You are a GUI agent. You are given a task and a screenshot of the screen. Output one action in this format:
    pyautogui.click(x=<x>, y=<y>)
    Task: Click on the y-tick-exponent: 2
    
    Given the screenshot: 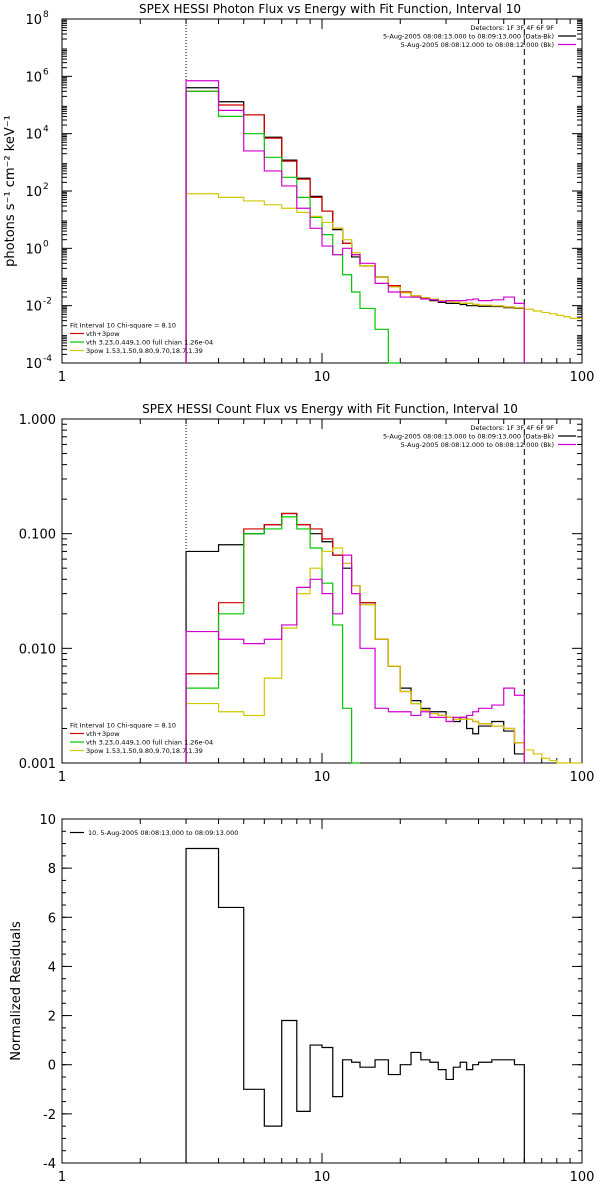 What is the action you would take?
    pyautogui.click(x=46, y=187)
    